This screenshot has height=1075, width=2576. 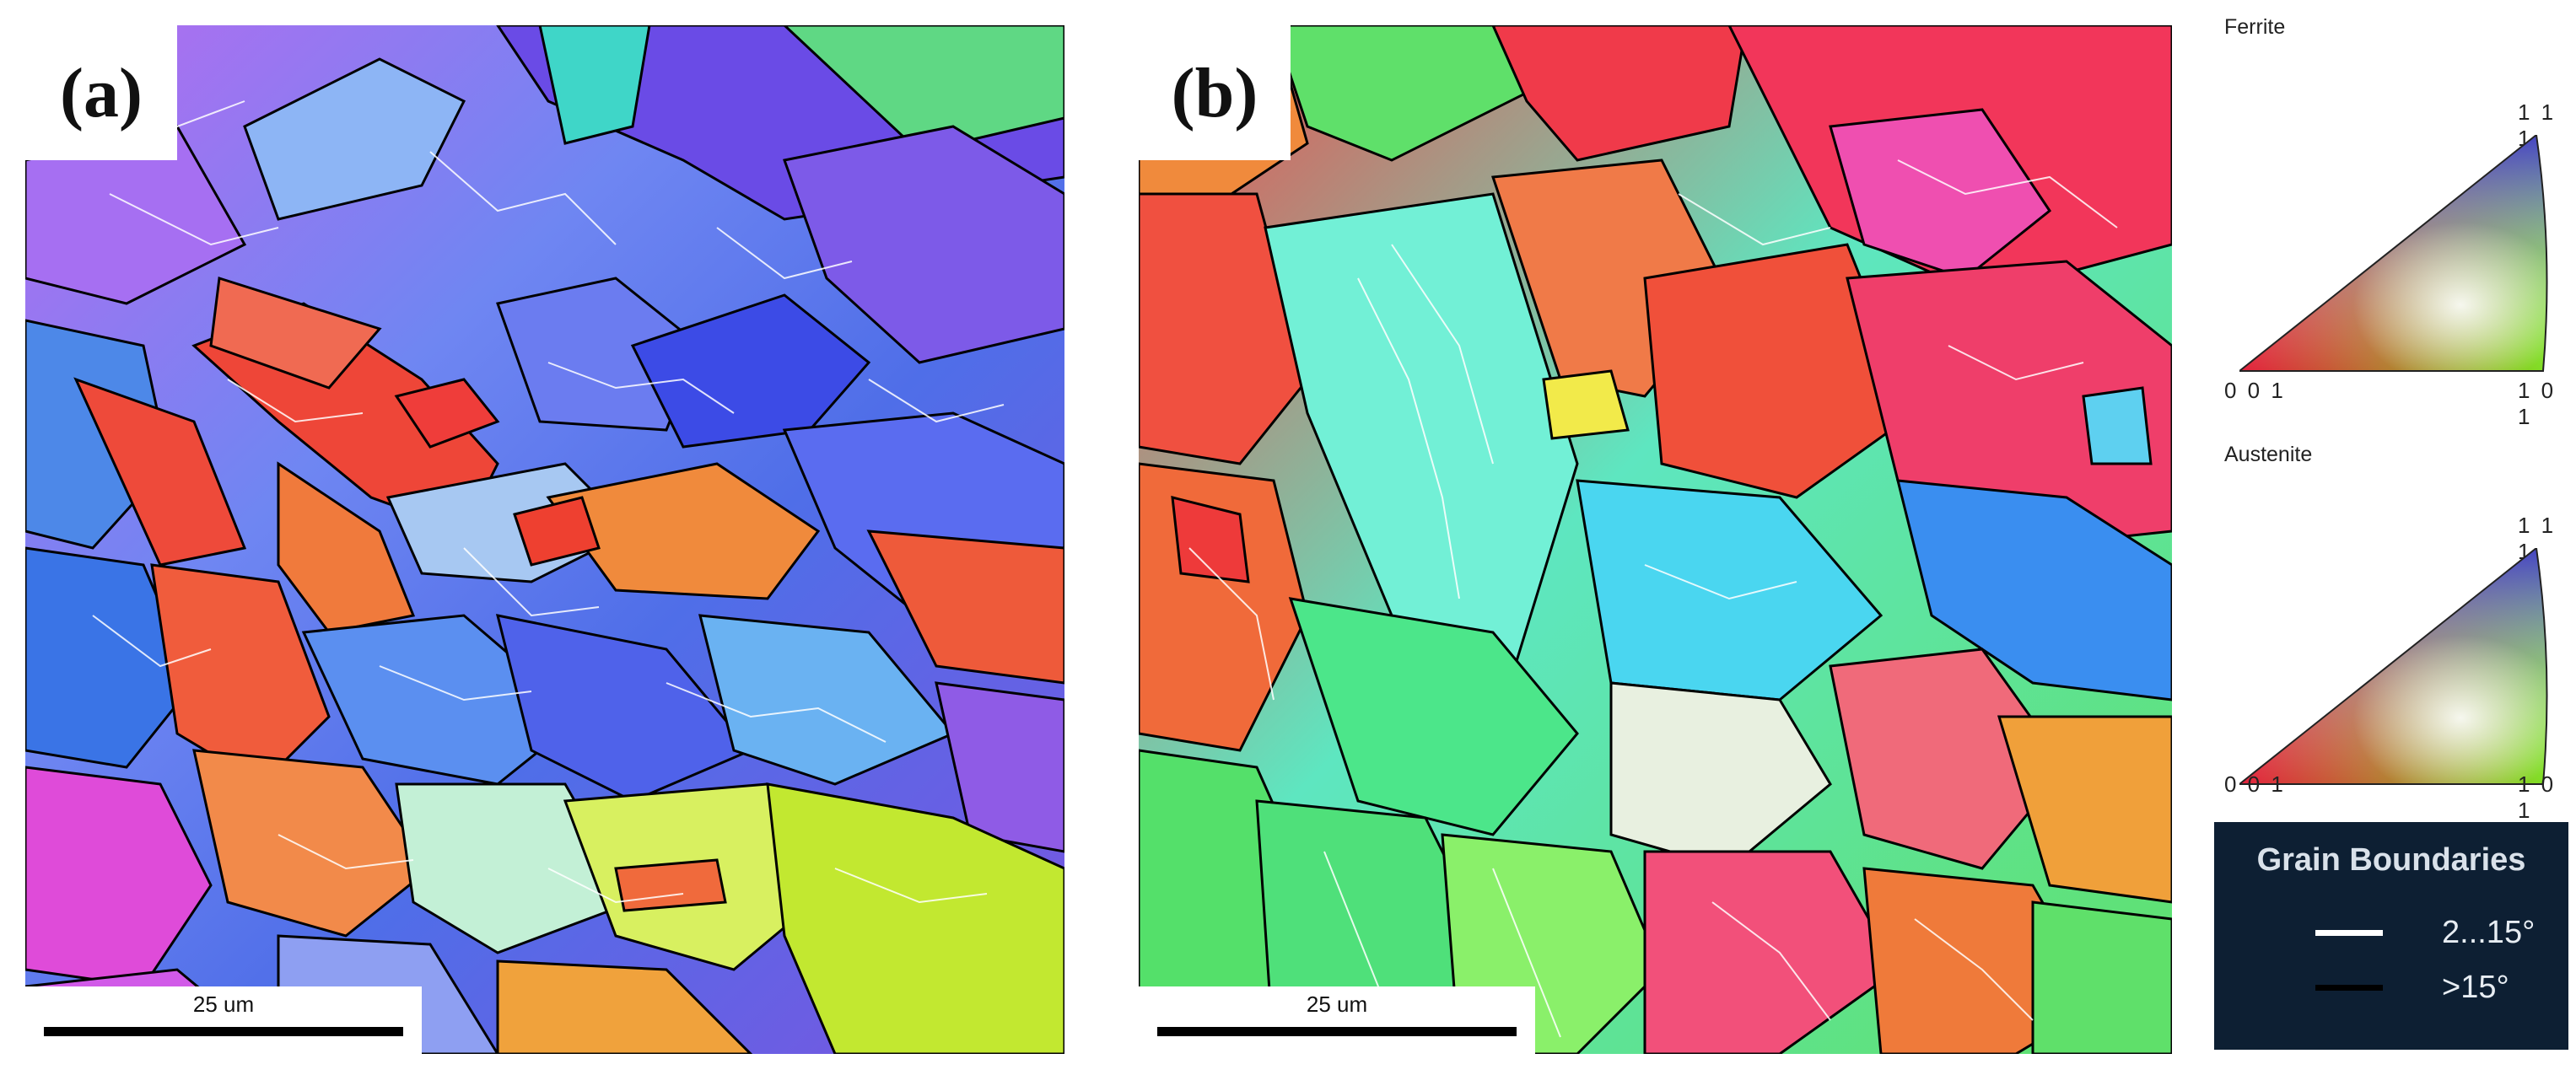 I want to click on scale-bar-a-line, so click(x=223, y=1031).